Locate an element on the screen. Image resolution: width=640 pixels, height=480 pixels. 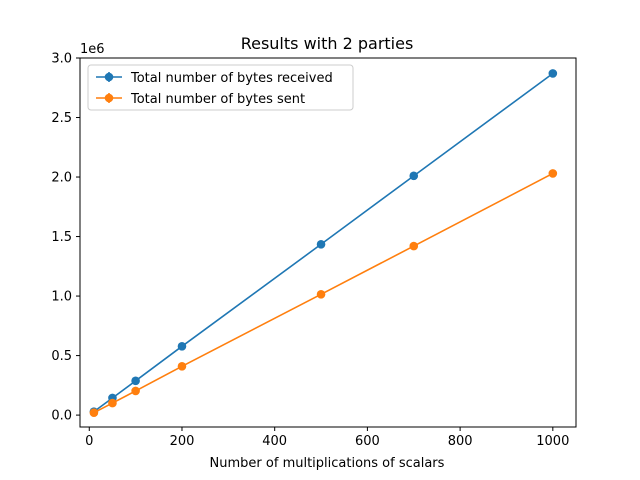
y-tick-label-5: 2.0 is located at coordinates (61, 178).